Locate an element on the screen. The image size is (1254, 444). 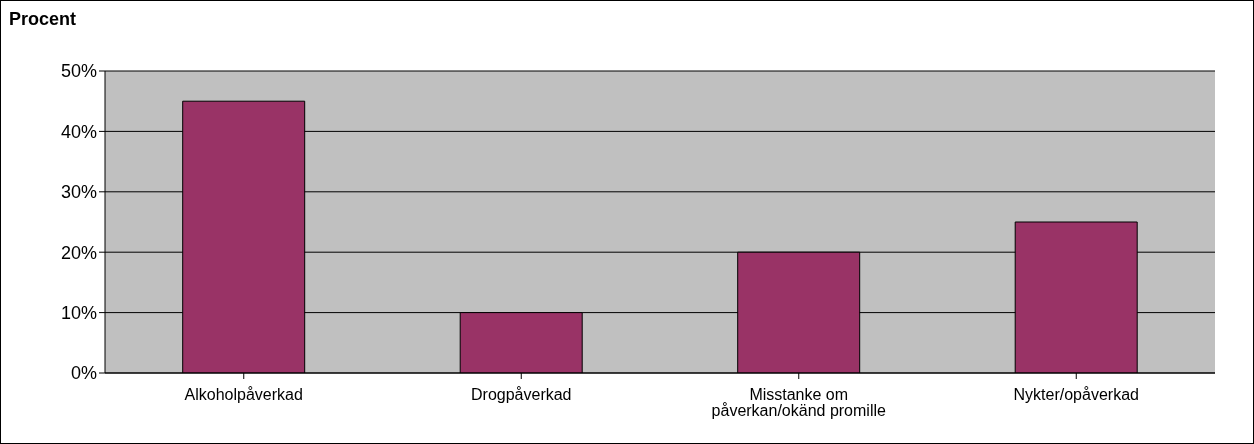
x-tick-label: Misstanke om påverkan/okänd promille is located at coordinates (799, 403).